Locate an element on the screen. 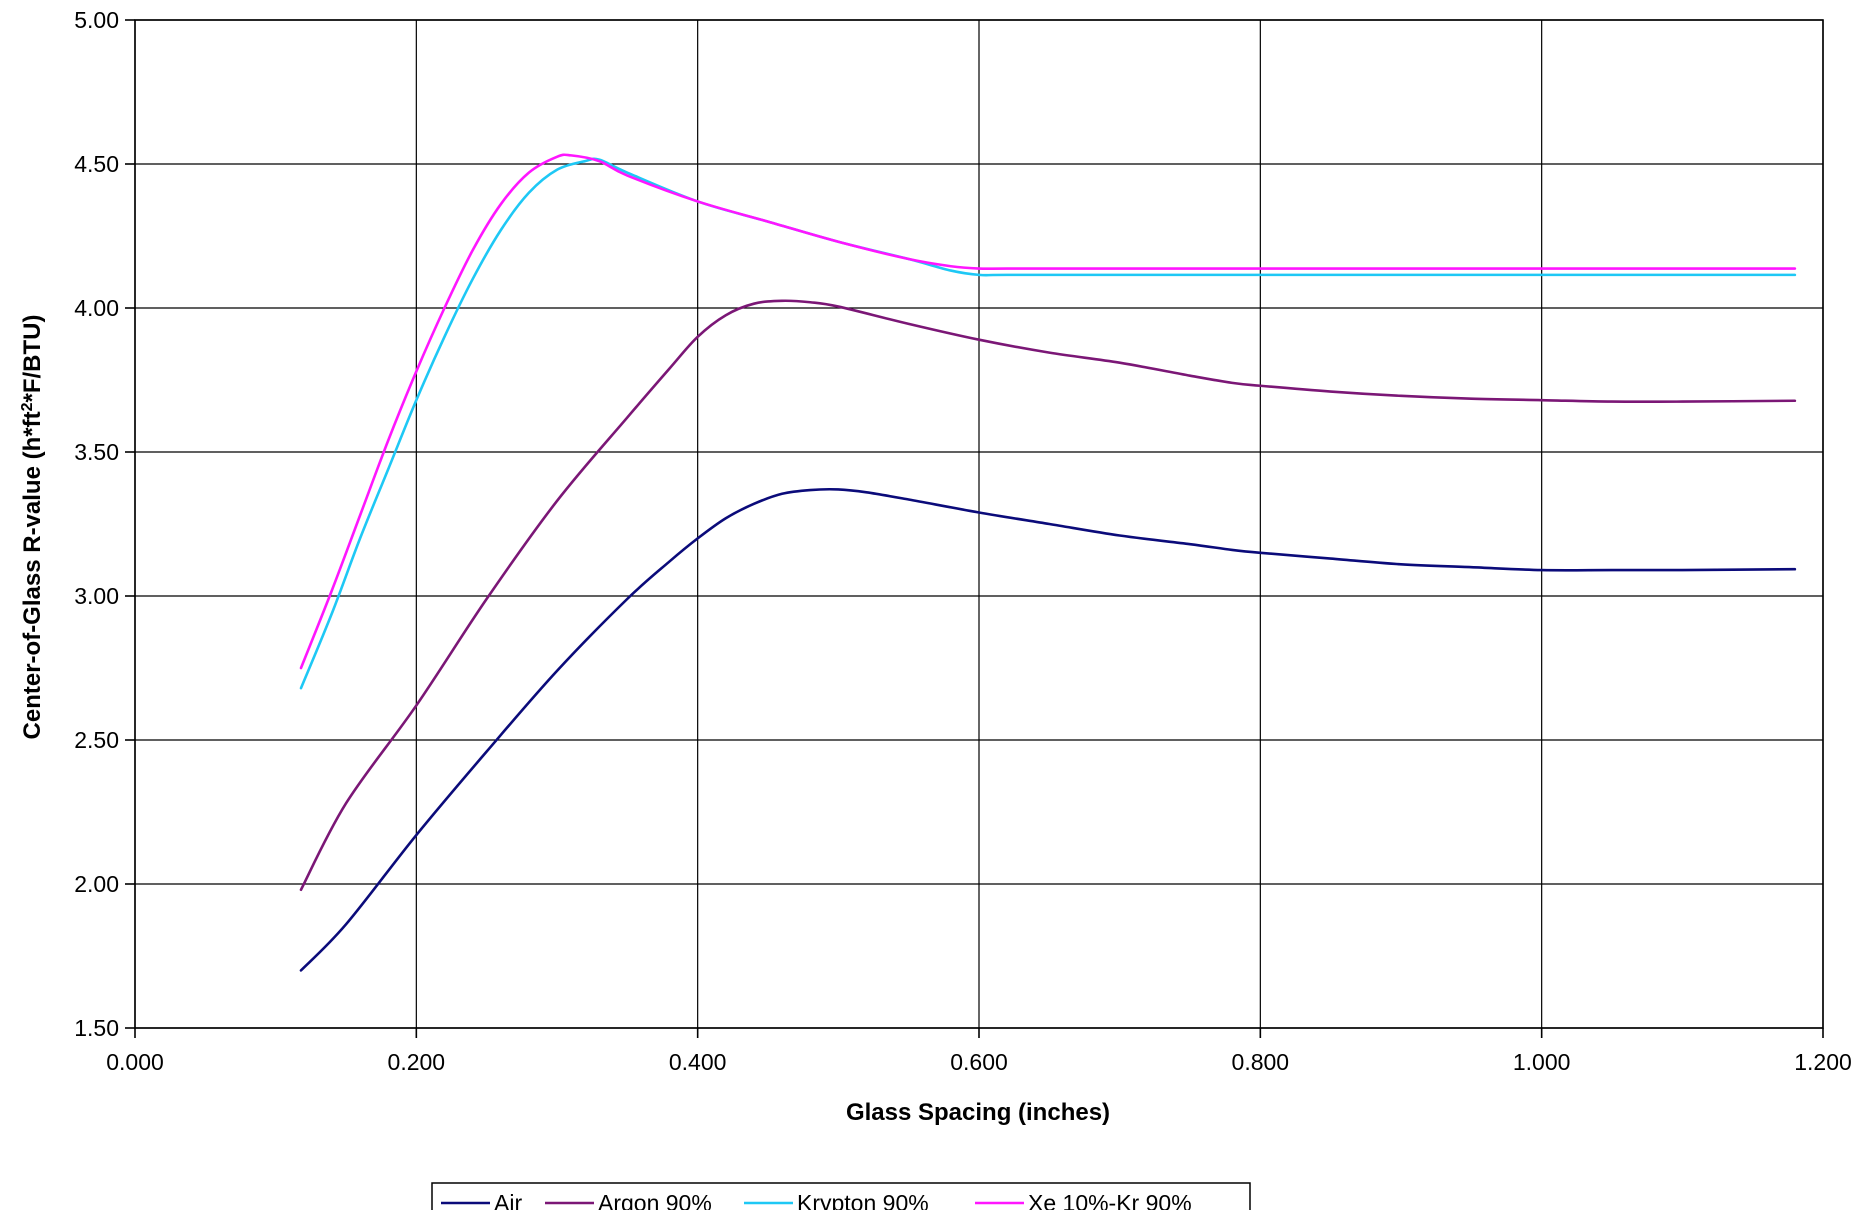 The width and height of the screenshot is (1874, 1210). legend: Air Argon 90% Krypton 90% Xe 10%-Kr 90% is located at coordinates (841, 1196).